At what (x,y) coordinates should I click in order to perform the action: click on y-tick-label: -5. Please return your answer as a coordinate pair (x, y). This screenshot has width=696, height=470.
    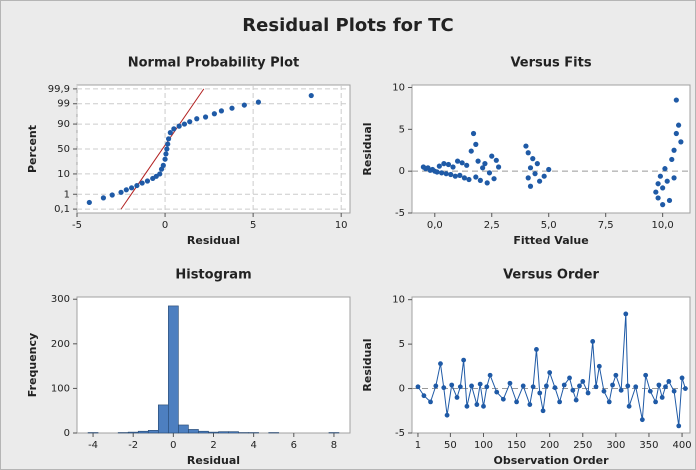
    Looking at the image, I should click on (400, 433).